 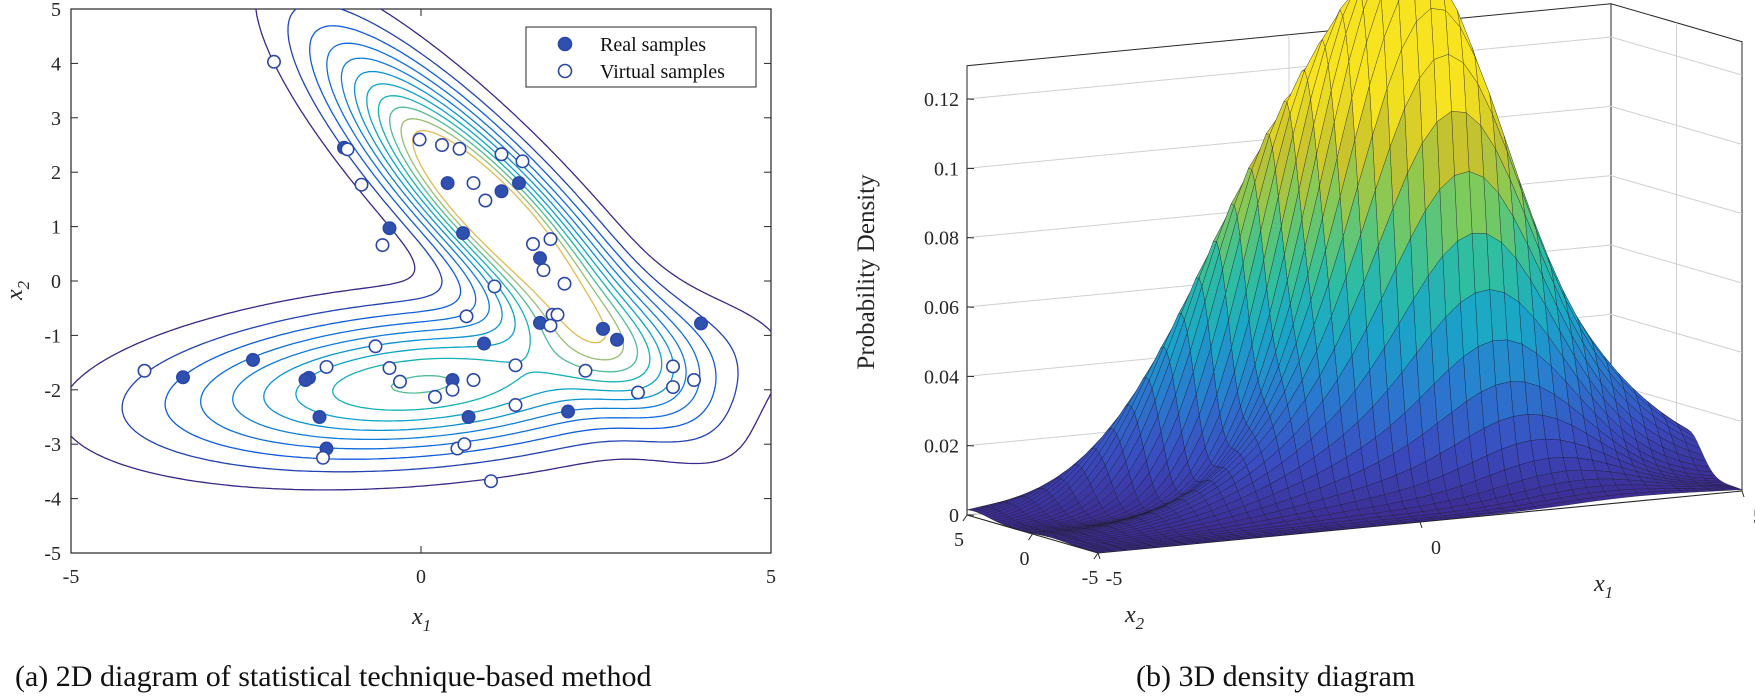 What do you see at coordinates (565, 44) in the screenshot?
I see `legend-real-marker` at bounding box center [565, 44].